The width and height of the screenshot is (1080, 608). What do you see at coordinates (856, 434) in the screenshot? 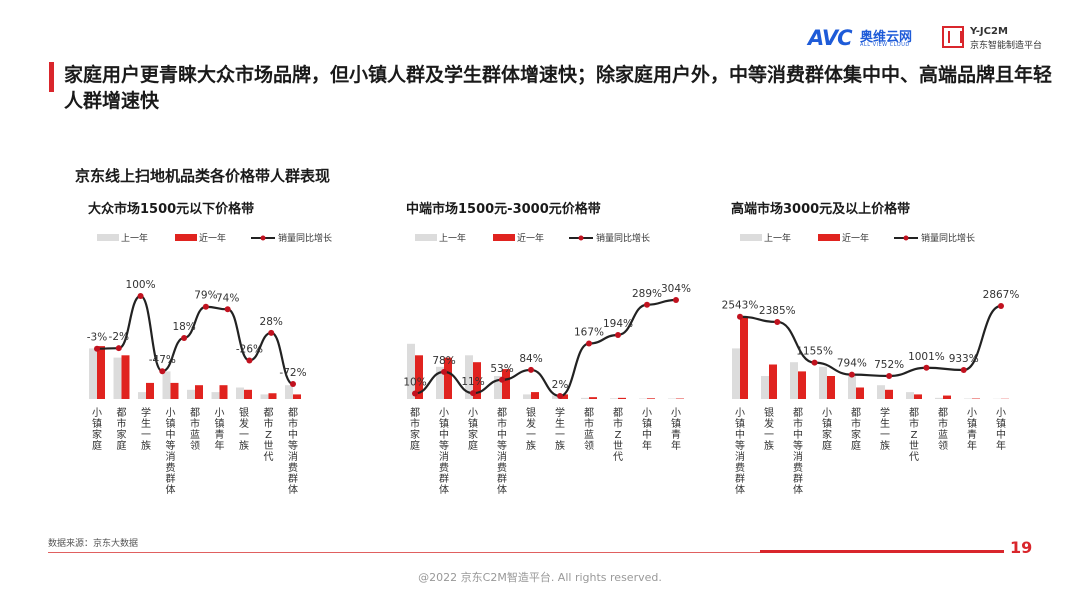
I see `category-label: 家` at bounding box center [856, 434].